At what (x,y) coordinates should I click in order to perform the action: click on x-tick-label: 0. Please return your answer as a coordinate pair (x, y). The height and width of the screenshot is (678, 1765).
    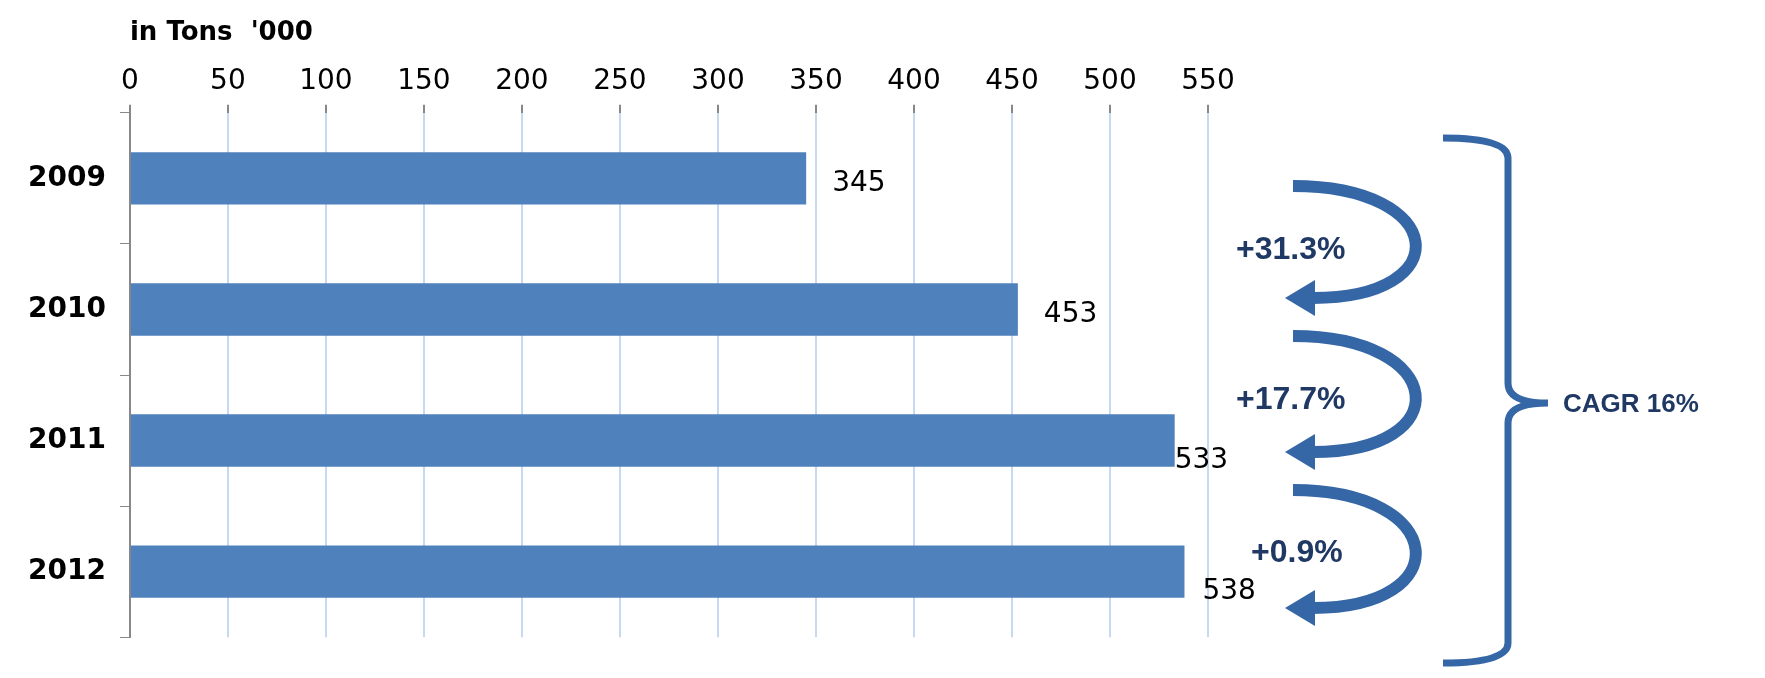
    Looking at the image, I should click on (130, 80).